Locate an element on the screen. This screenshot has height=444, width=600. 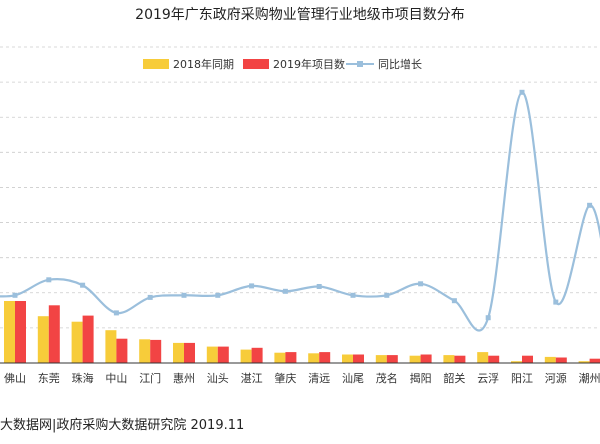
x-tick-label: 江门 is located at coordinates (150, 378).